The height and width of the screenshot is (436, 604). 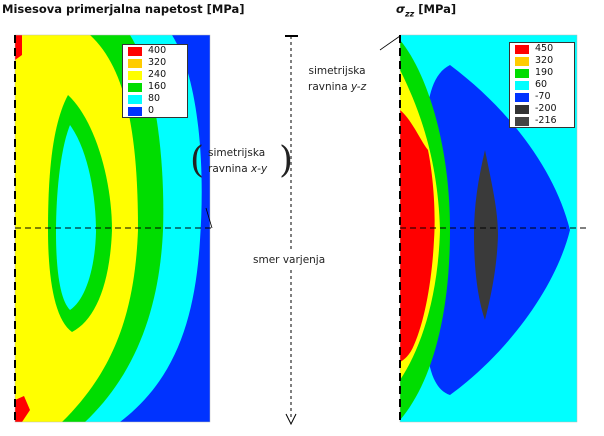 I want to click on mises-legend-row: 80, so click(x=155, y=99).